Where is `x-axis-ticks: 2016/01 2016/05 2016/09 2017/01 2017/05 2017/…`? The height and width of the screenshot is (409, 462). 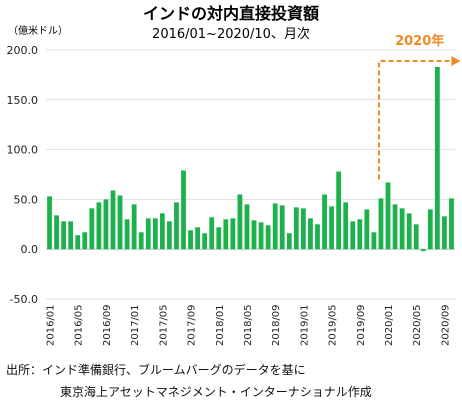 x-axis-ticks: 2016/01 2016/05 2016/09 2017/01 2017/05 2017/… is located at coordinates (249, 325).